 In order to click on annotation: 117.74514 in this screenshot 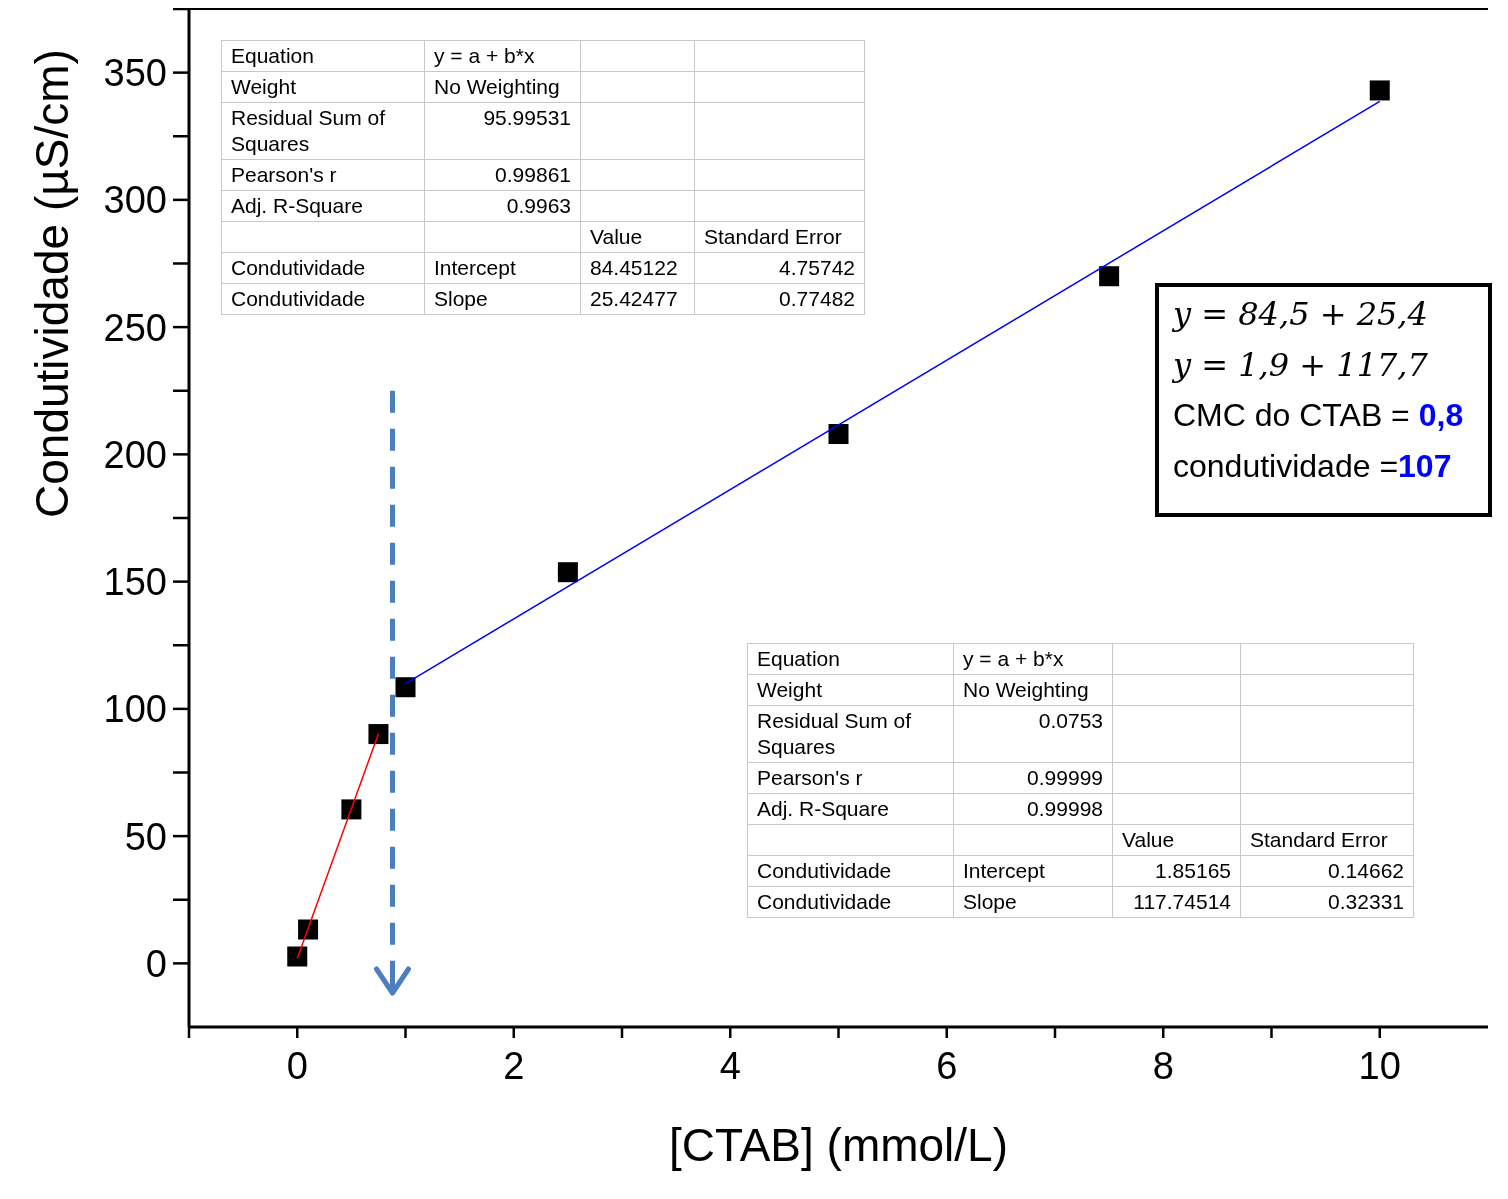, I will do `click(1176, 902)`.